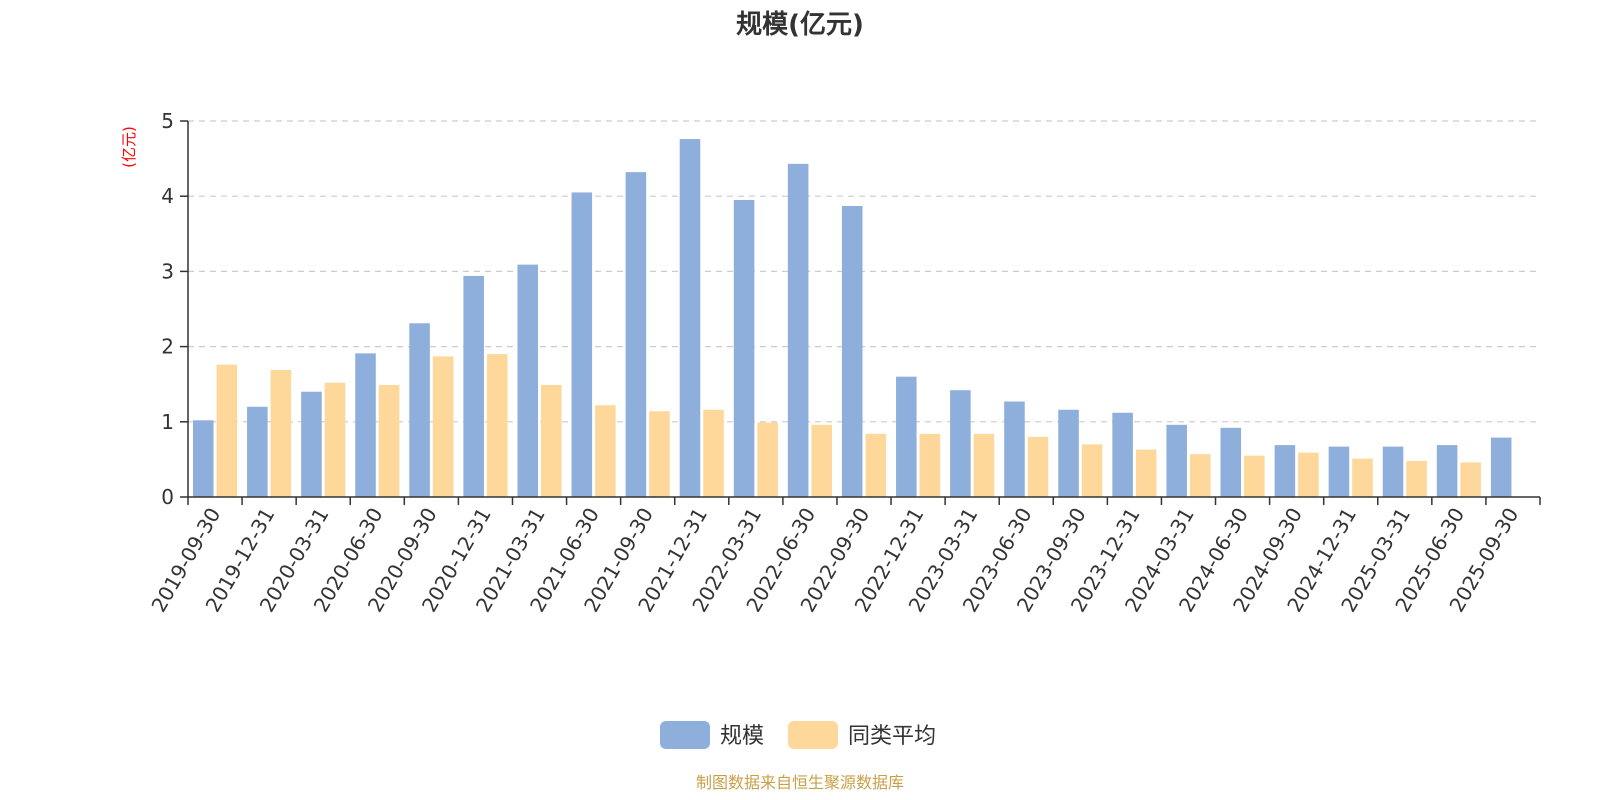 The height and width of the screenshot is (800, 1600). What do you see at coordinates (167, 497) in the screenshot?
I see `y-tick-label: 0` at bounding box center [167, 497].